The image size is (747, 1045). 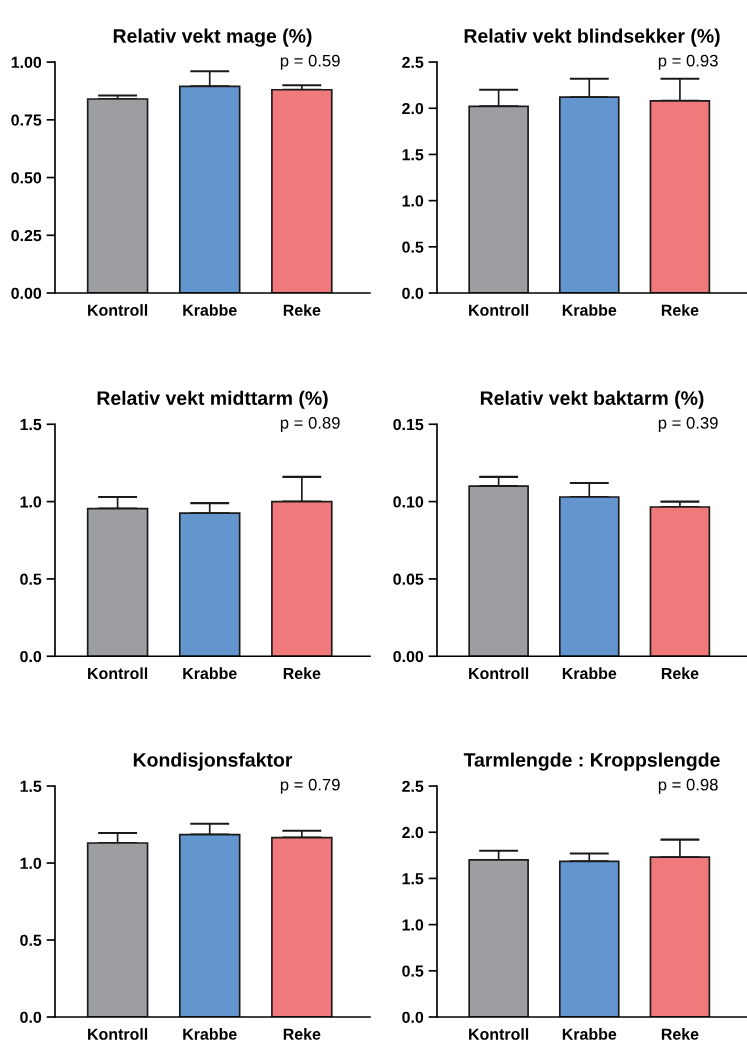 I want to click on annotation: p = 0.89, so click(x=310, y=424).